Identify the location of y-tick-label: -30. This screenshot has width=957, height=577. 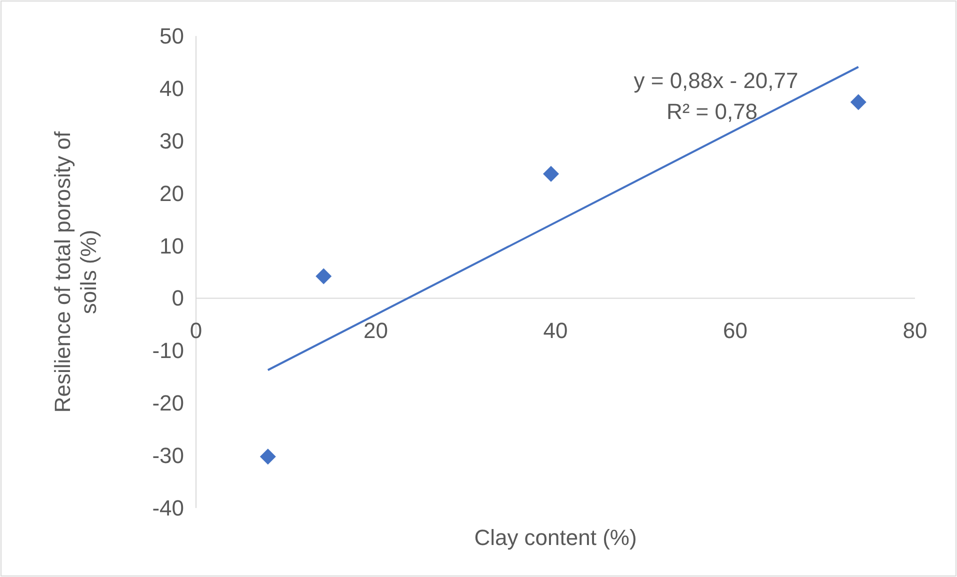
(168, 455).